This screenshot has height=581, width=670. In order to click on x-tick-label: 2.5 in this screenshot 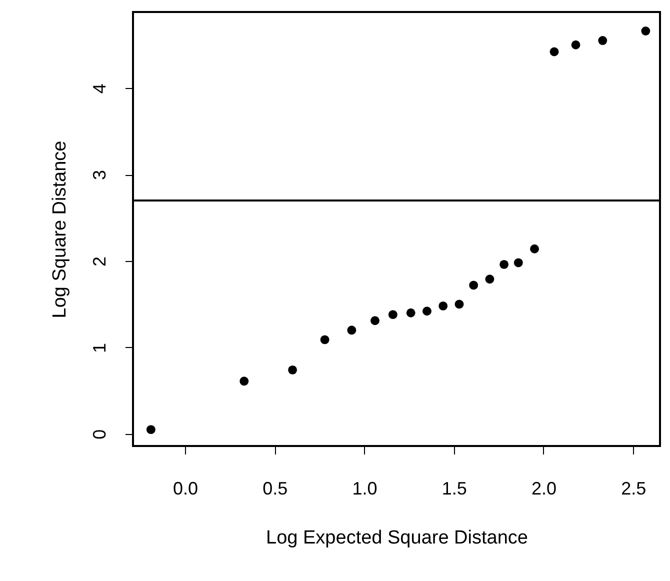, I will do `click(633, 488)`.